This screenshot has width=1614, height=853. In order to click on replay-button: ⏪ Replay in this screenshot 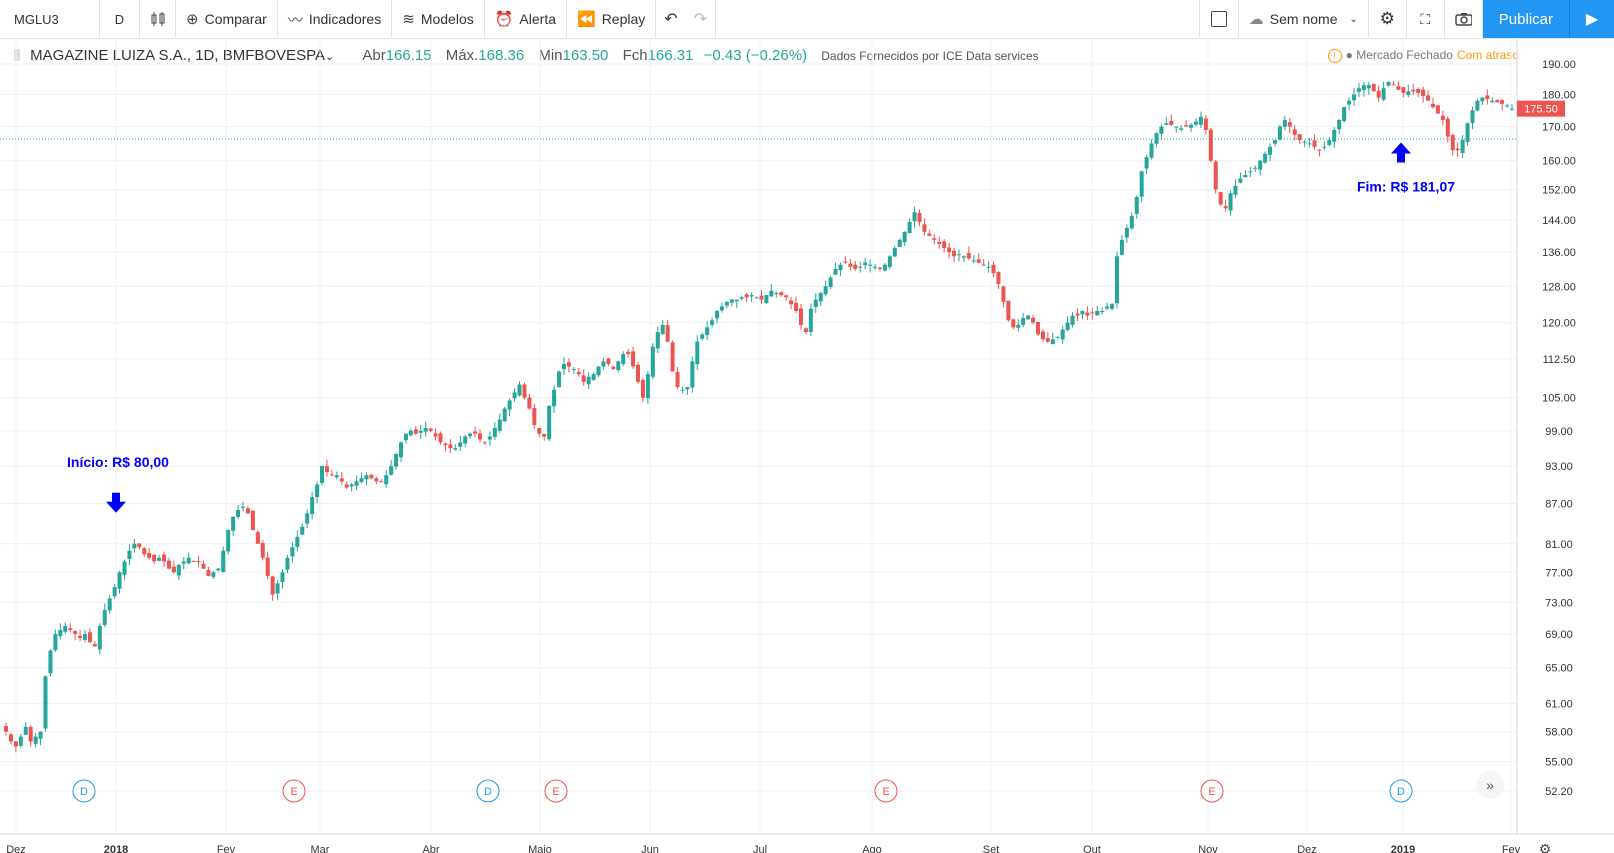, I will do `click(612, 19)`.